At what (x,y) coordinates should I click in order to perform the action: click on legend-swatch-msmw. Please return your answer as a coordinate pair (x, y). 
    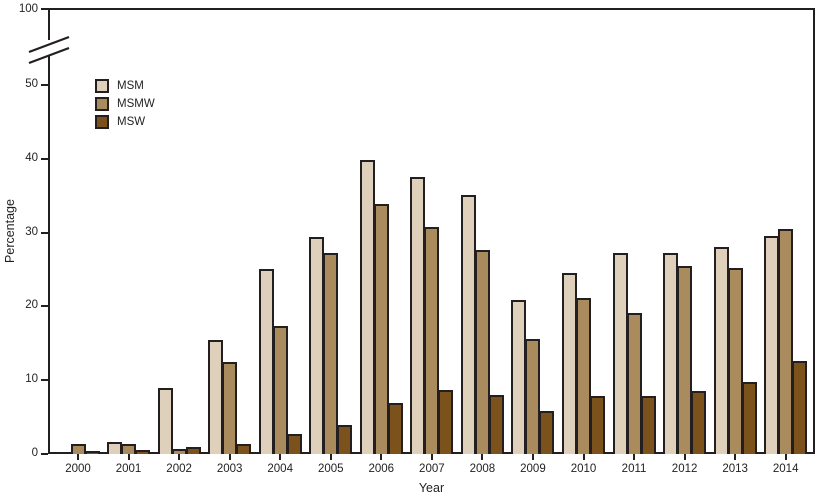
    Looking at the image, I should click on (102, 104).